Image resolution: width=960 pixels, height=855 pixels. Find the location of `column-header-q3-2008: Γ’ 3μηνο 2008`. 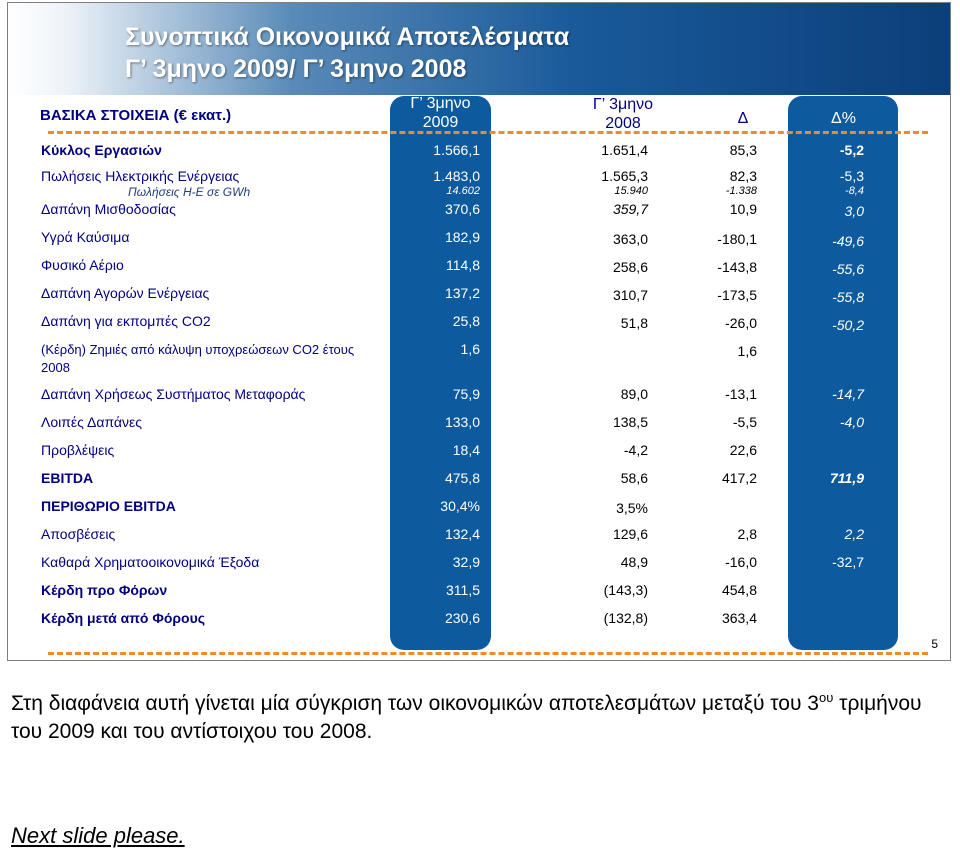

column-header-q3-2008: Γ’ 3μηνο 2008 is located at coordinates (623, 114).